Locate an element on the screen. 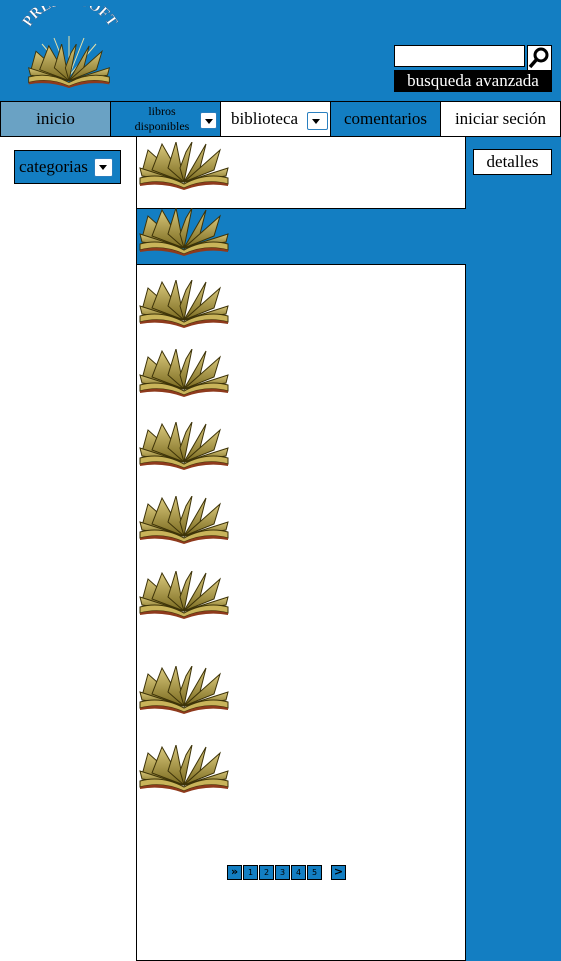 This screenshot has width=561, height=961. nav-comentarios: comentarios is located at coordinates (385, 119).